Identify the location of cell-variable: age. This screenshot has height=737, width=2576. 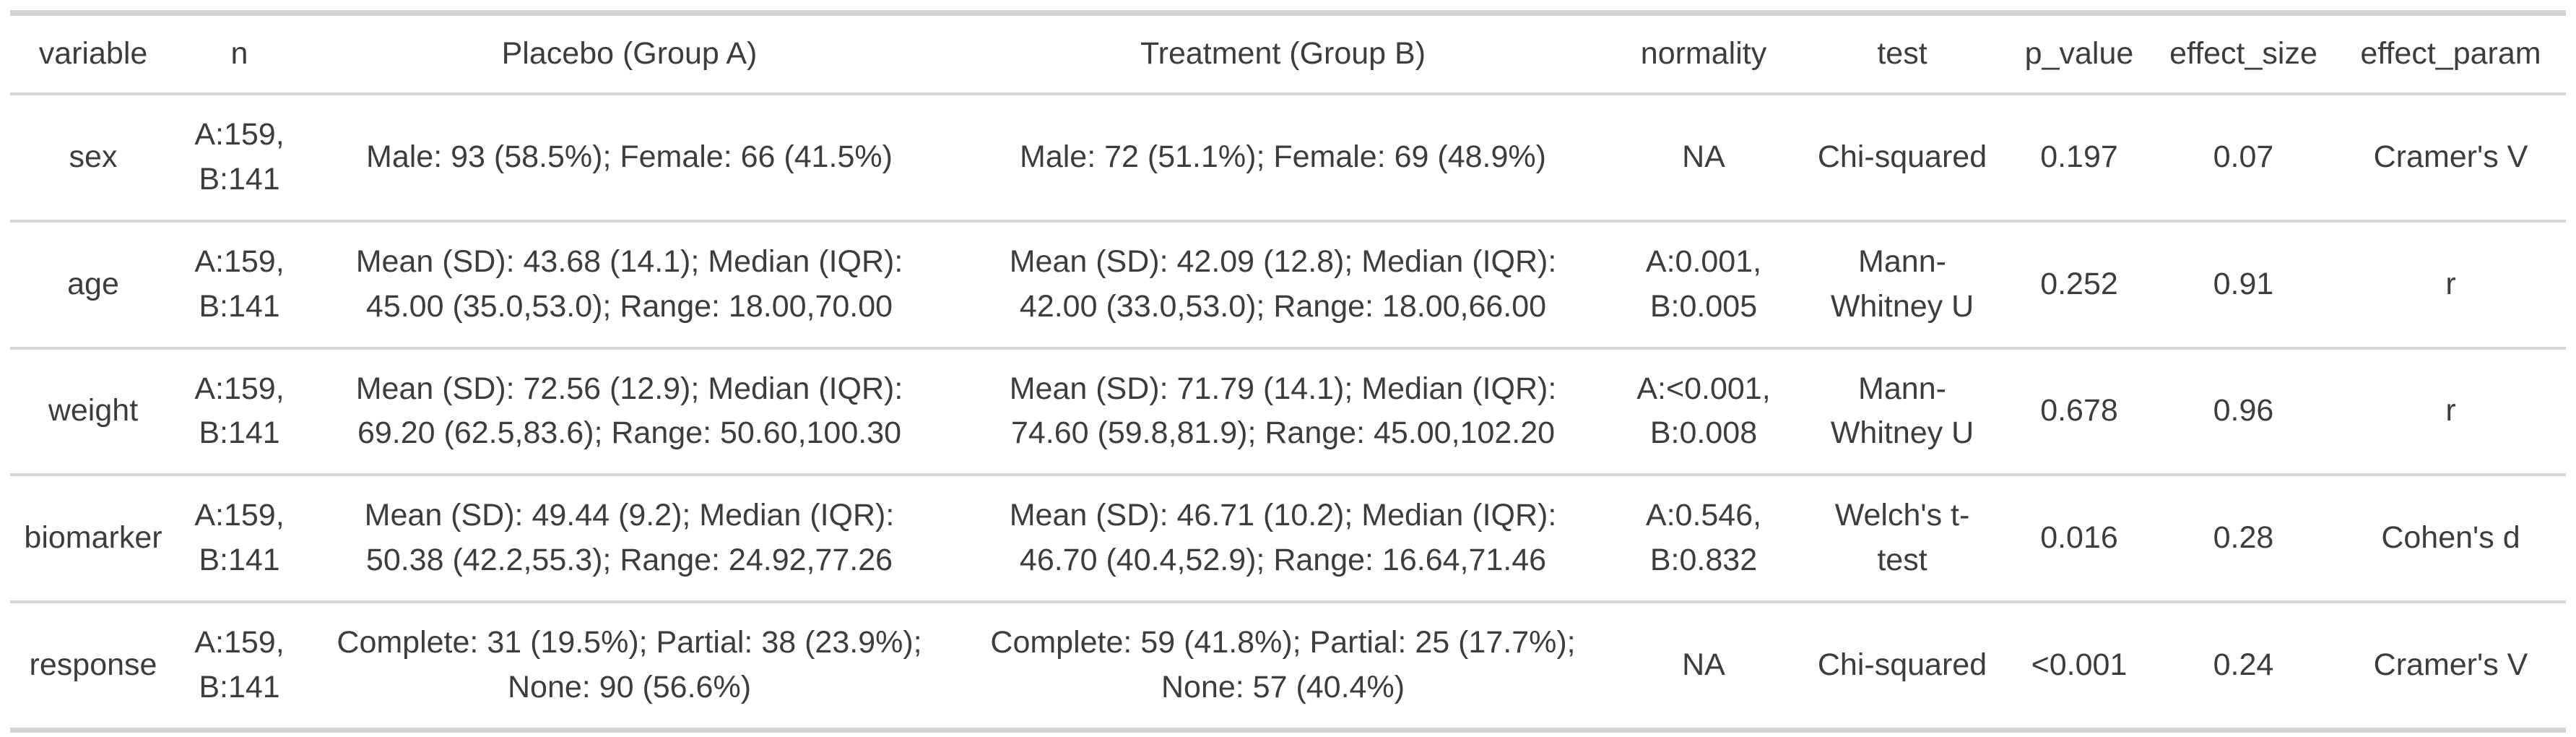
(93, 285).